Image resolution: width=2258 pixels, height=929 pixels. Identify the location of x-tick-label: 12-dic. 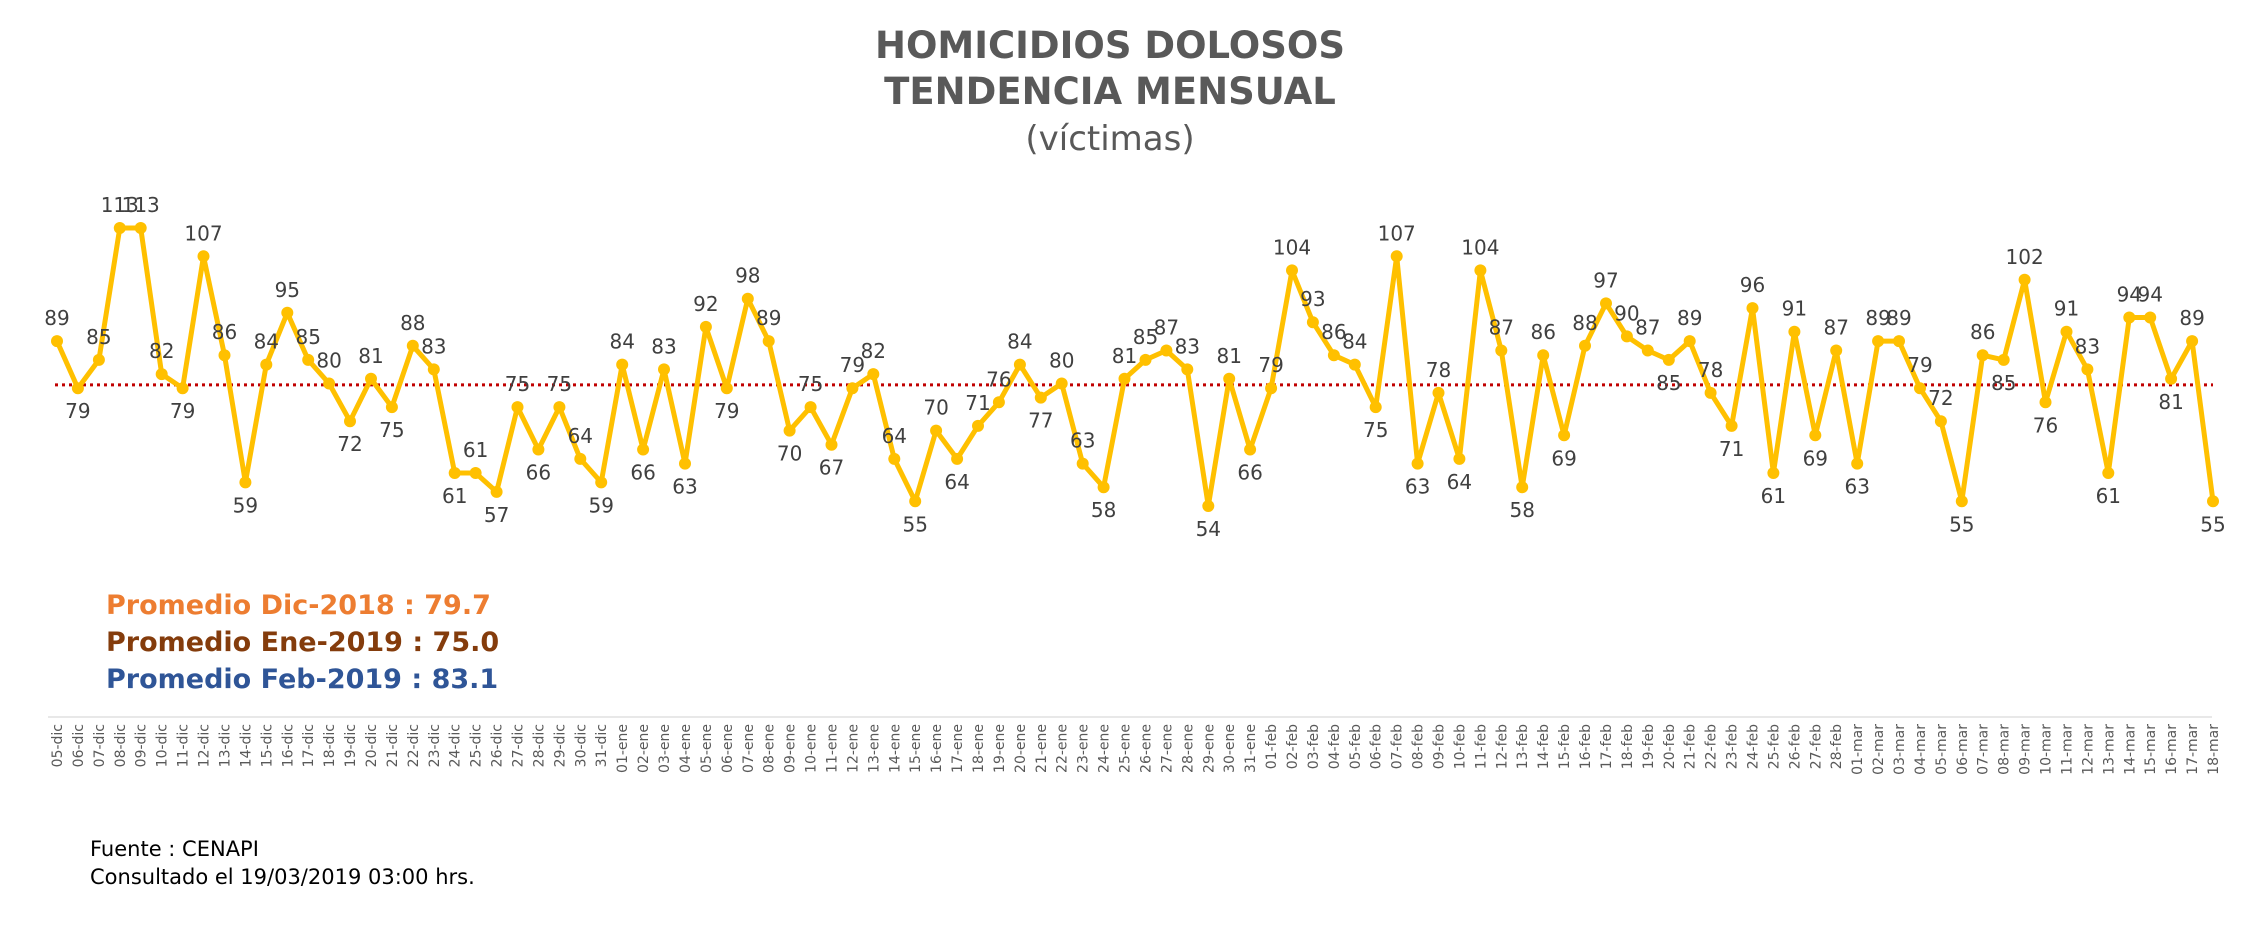
(205, 745).